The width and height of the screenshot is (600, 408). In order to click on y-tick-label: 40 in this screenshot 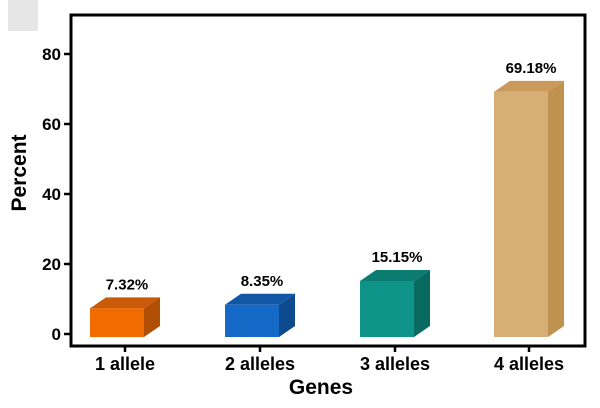, I will do `click(51, 194)`.